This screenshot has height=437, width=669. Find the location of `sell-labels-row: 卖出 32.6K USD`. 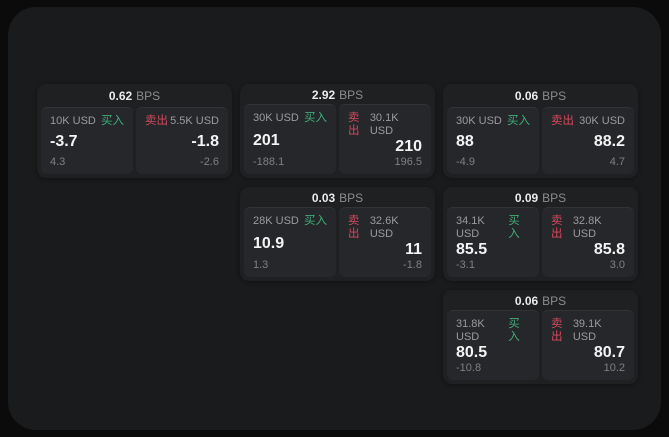

sell-labels-row: 卖出 32.6K USD is located at coordinates (385, 228).